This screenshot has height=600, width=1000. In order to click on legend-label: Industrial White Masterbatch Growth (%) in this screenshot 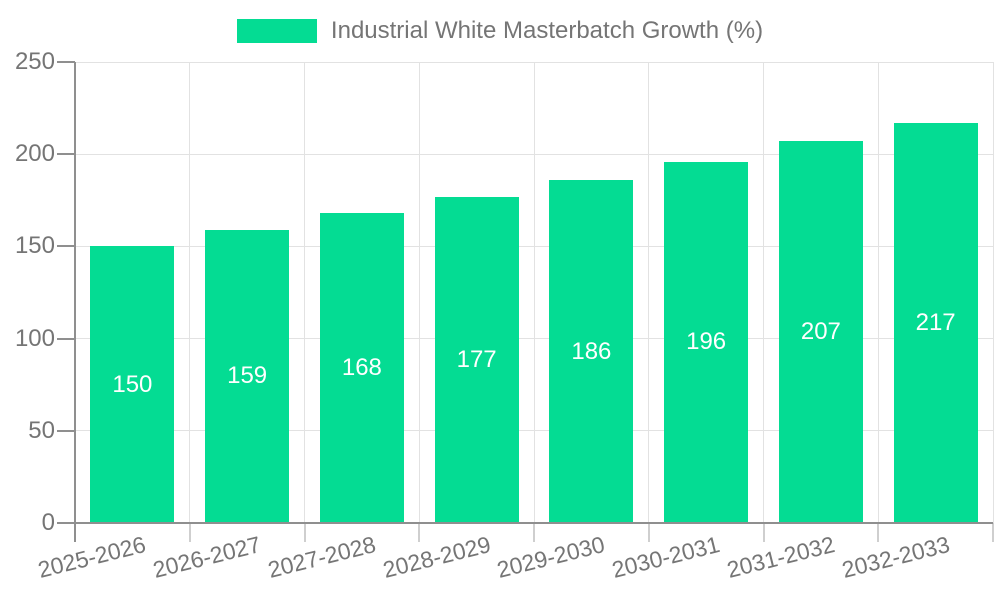, I will do `click(547, 30)`.